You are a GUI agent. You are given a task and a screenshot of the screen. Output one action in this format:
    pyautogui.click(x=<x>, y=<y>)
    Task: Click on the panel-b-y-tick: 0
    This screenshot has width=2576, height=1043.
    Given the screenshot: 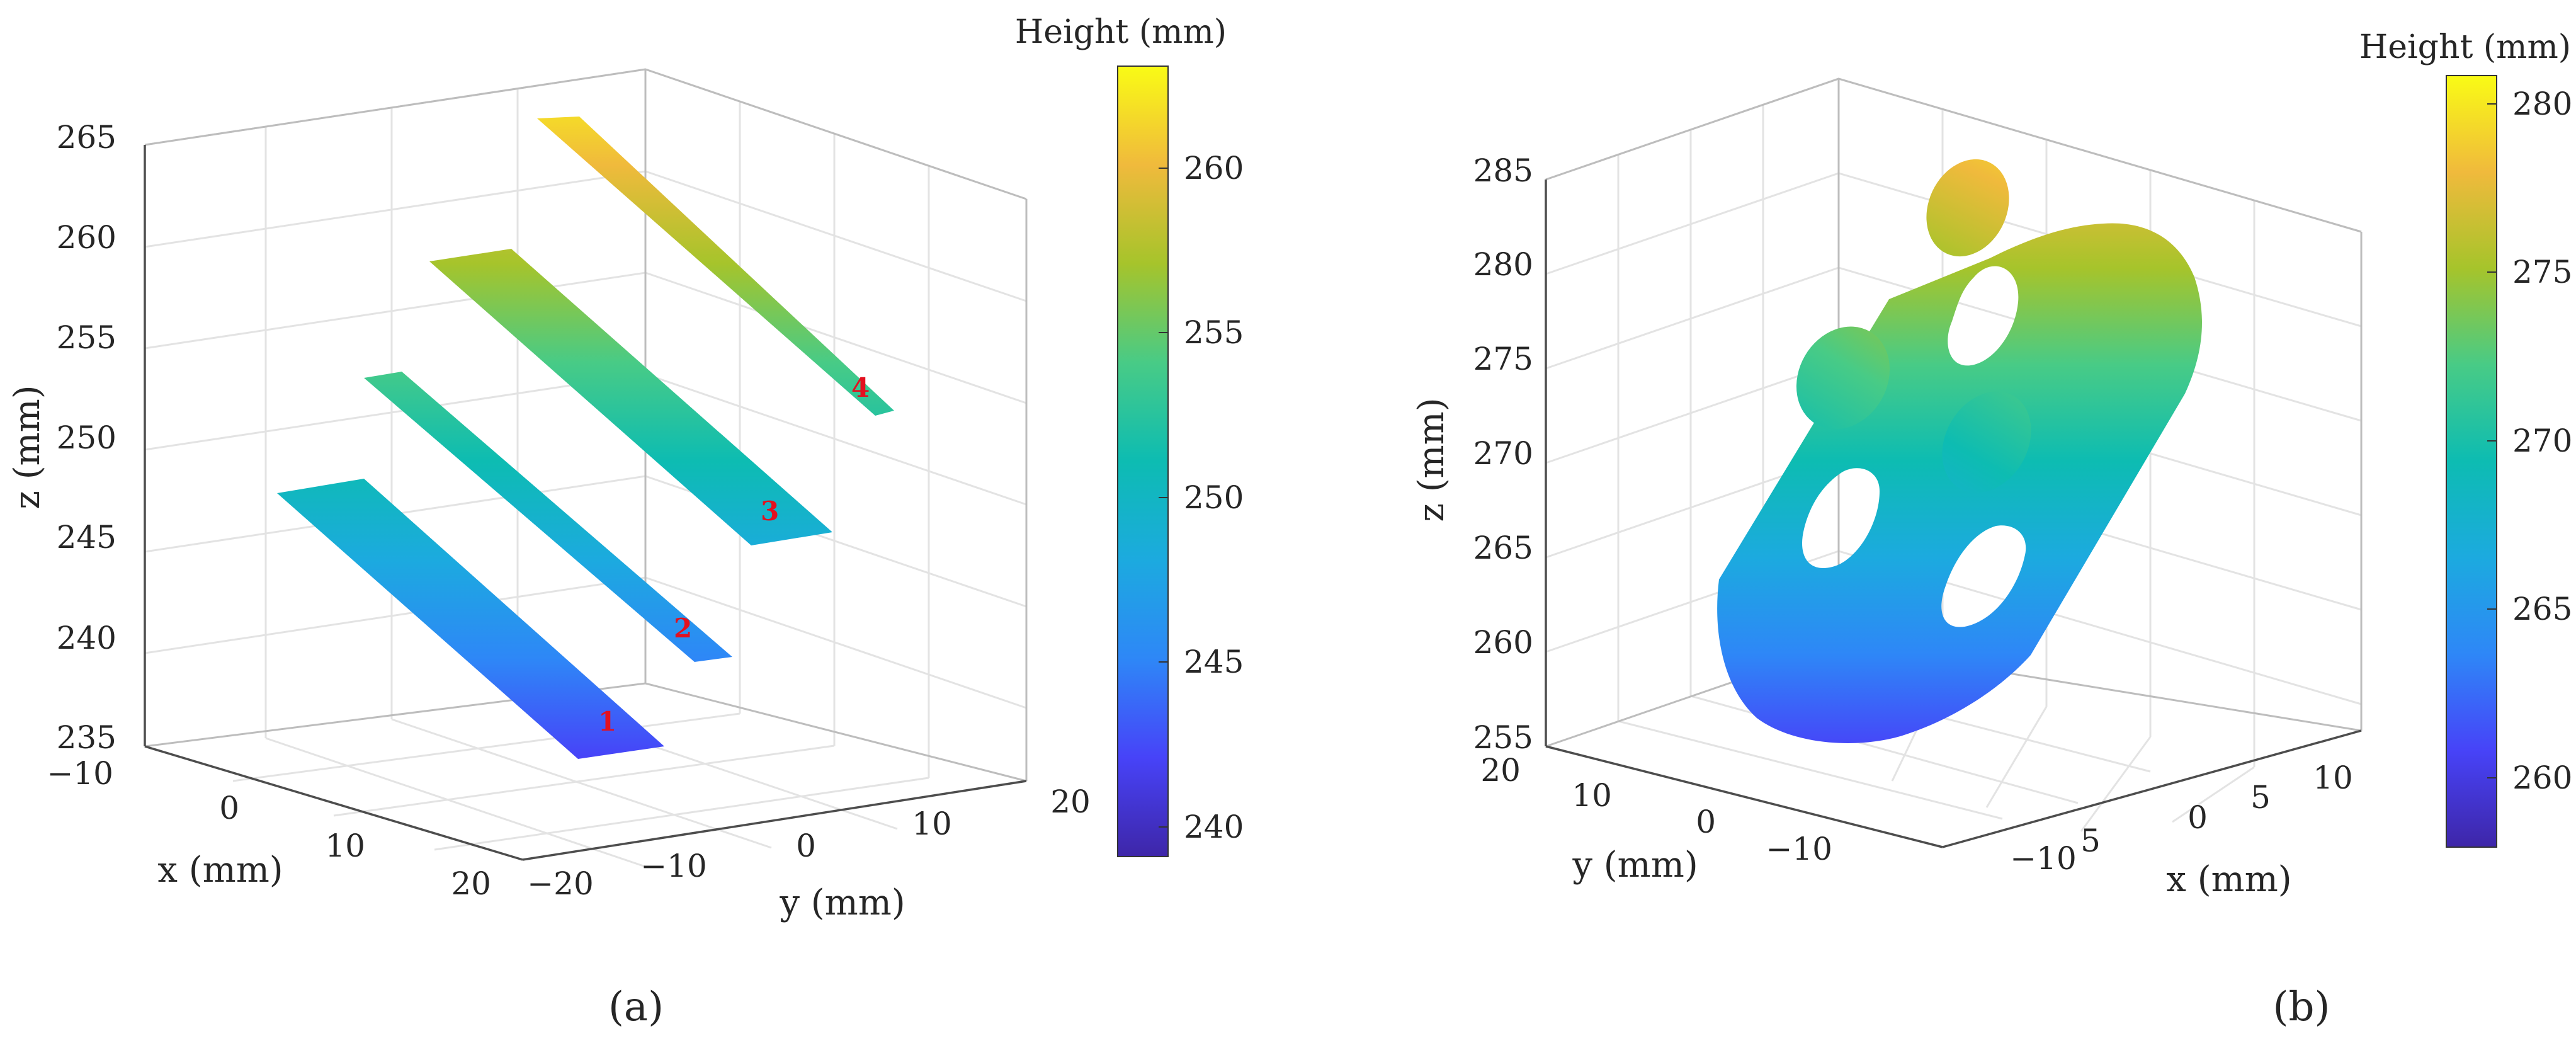 What is the action you would take?
    pyautogui.click(x=1706, y=822)
    